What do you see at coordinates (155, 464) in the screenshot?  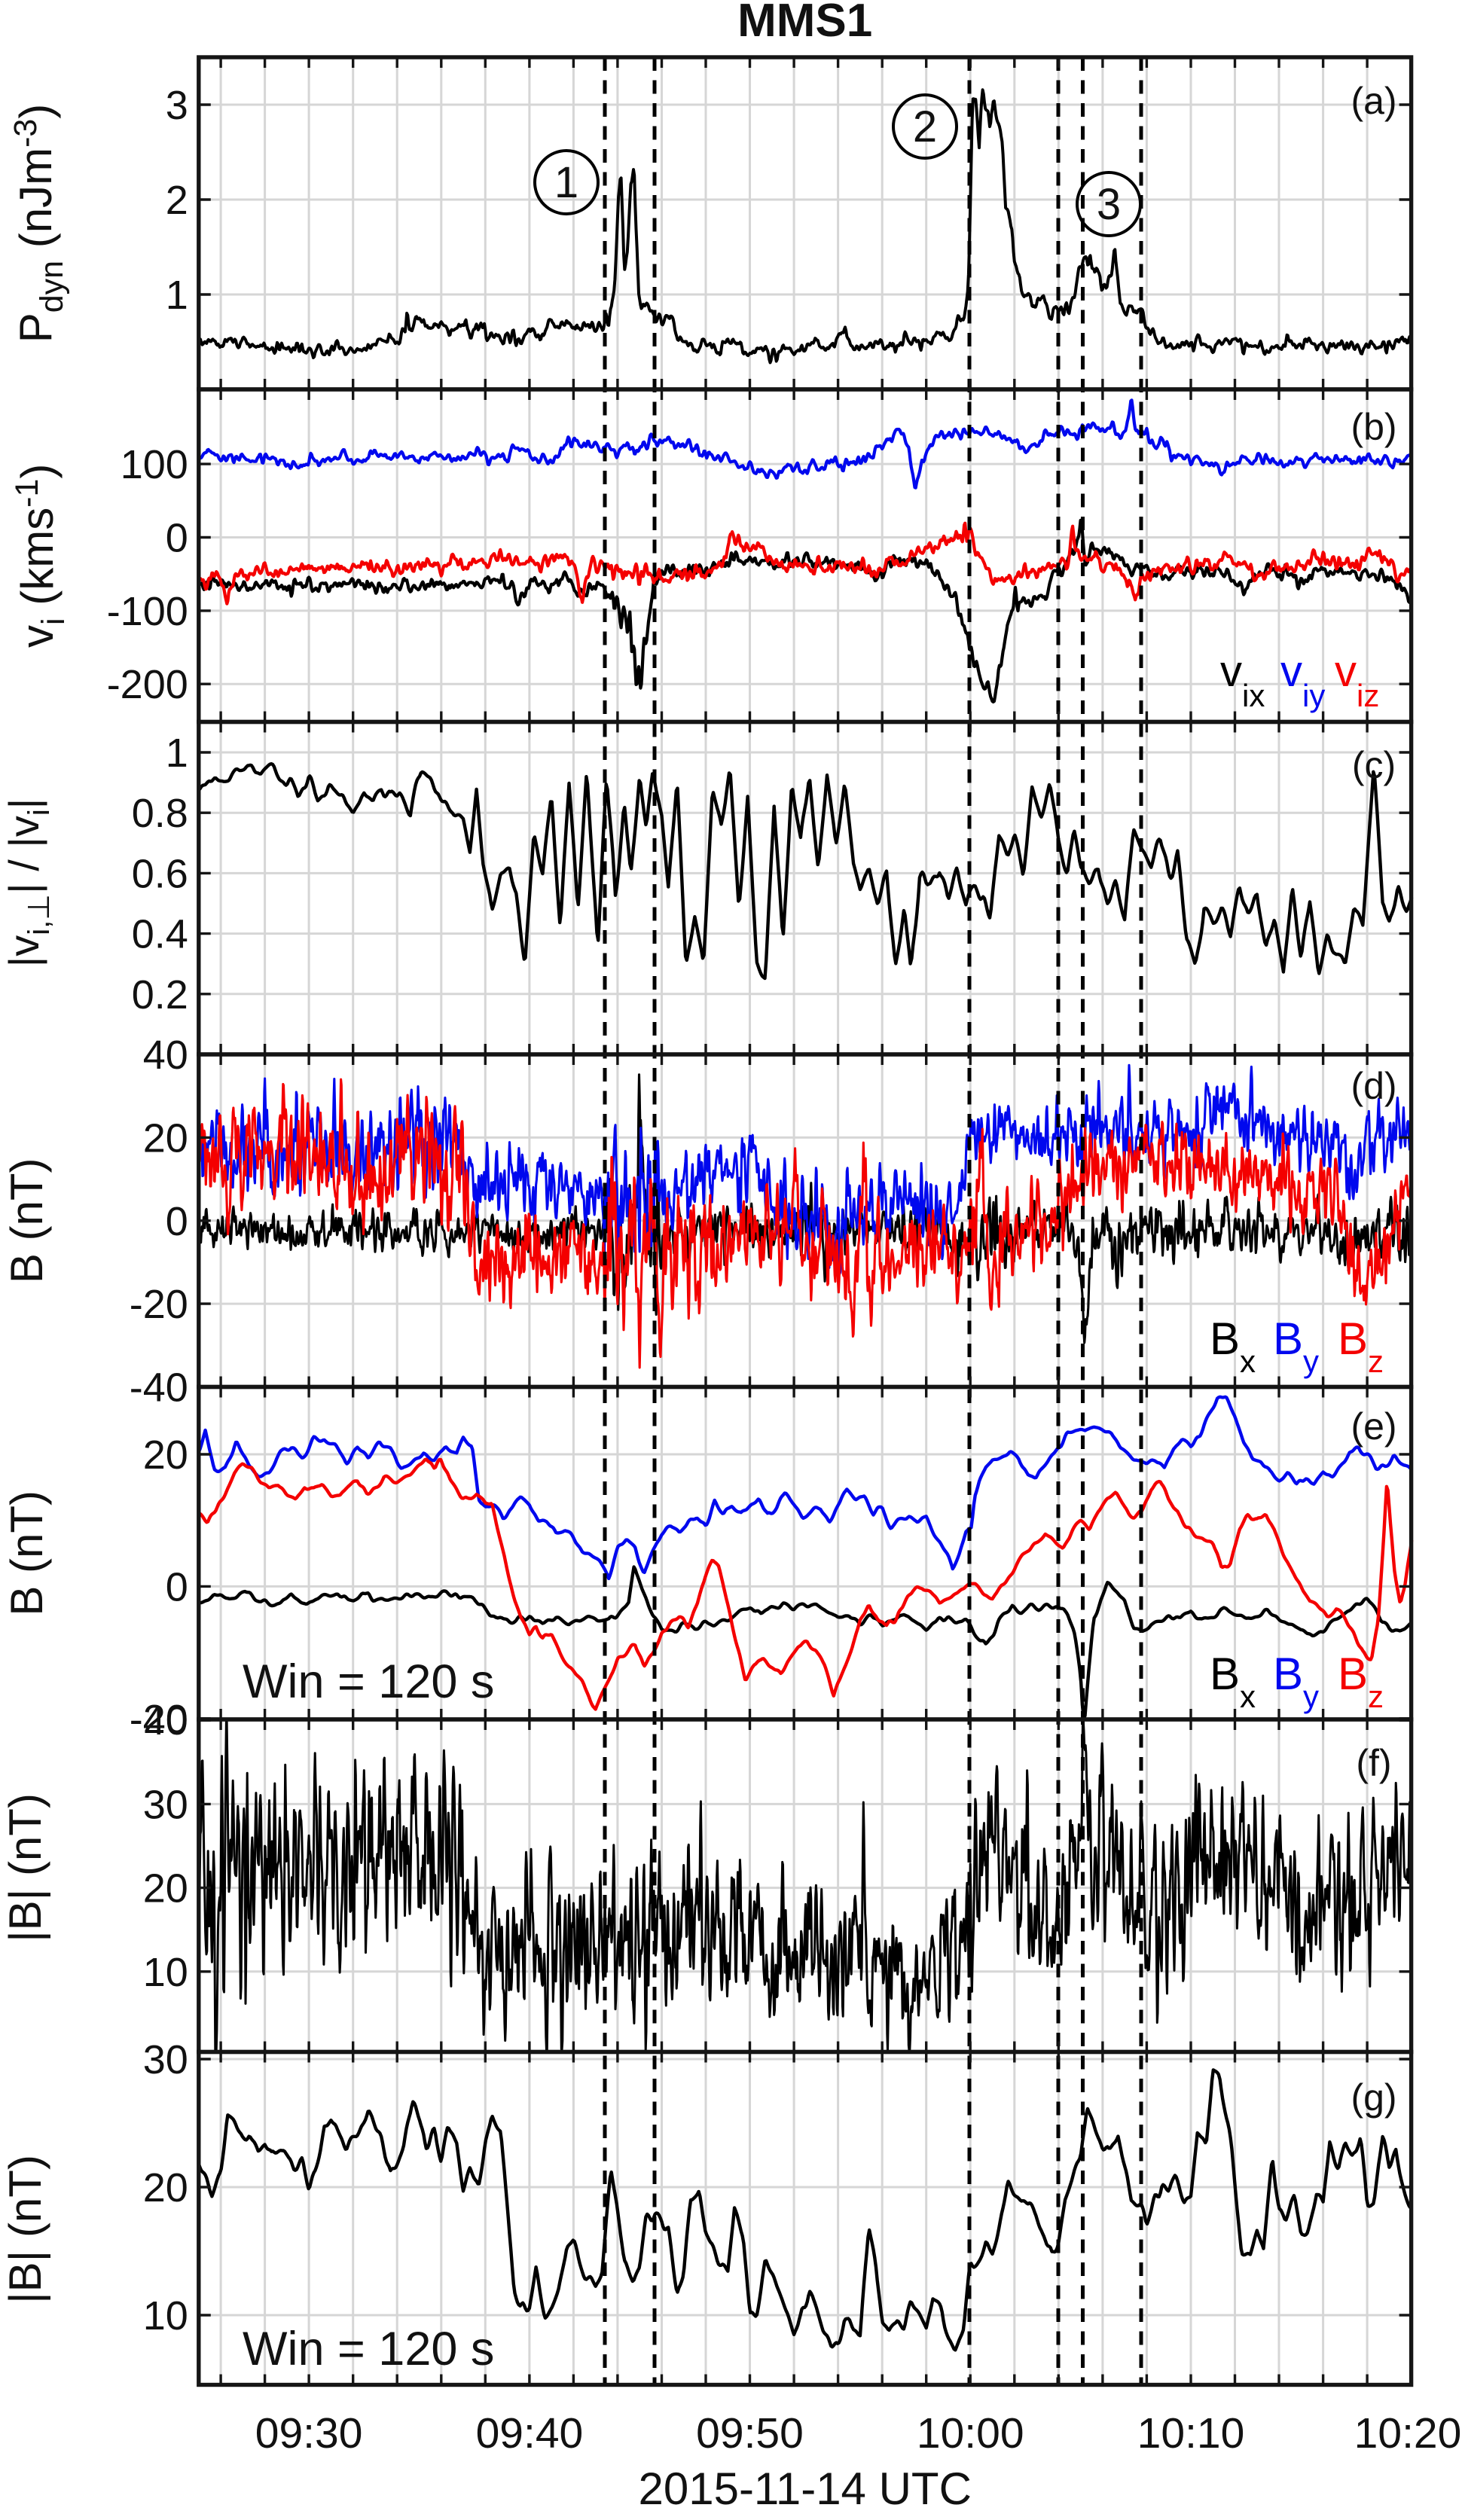 I see `svg-text: 100` at bounding box center [155, 464].